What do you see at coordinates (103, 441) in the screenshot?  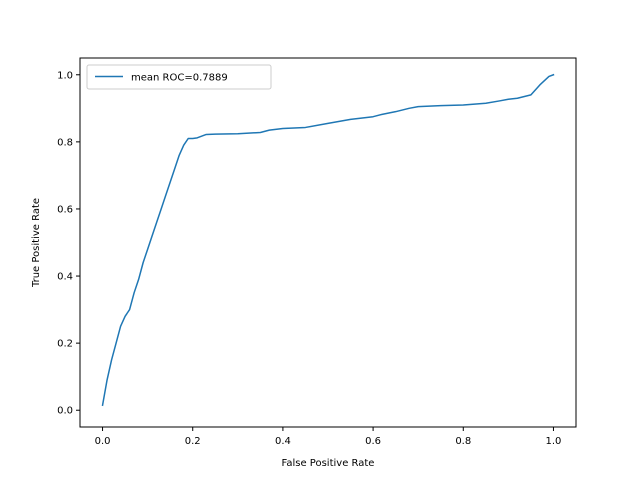 I see `x-tick-label: 0.0` at bounding box center [103, 441].